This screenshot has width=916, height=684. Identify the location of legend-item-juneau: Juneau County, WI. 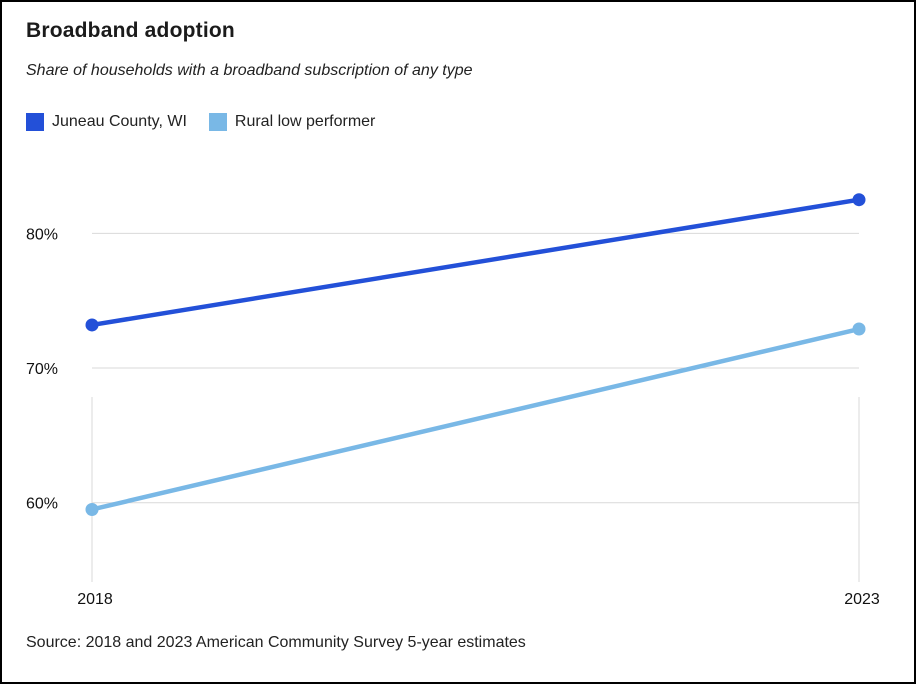
(106, 122).